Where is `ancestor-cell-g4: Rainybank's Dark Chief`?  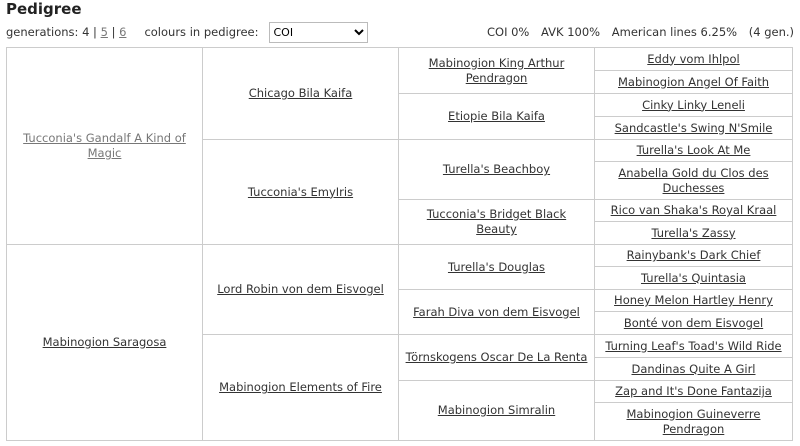
ancestor-cell-g4: Rainybank's Dark Chief is located at coordinates (693, 255).